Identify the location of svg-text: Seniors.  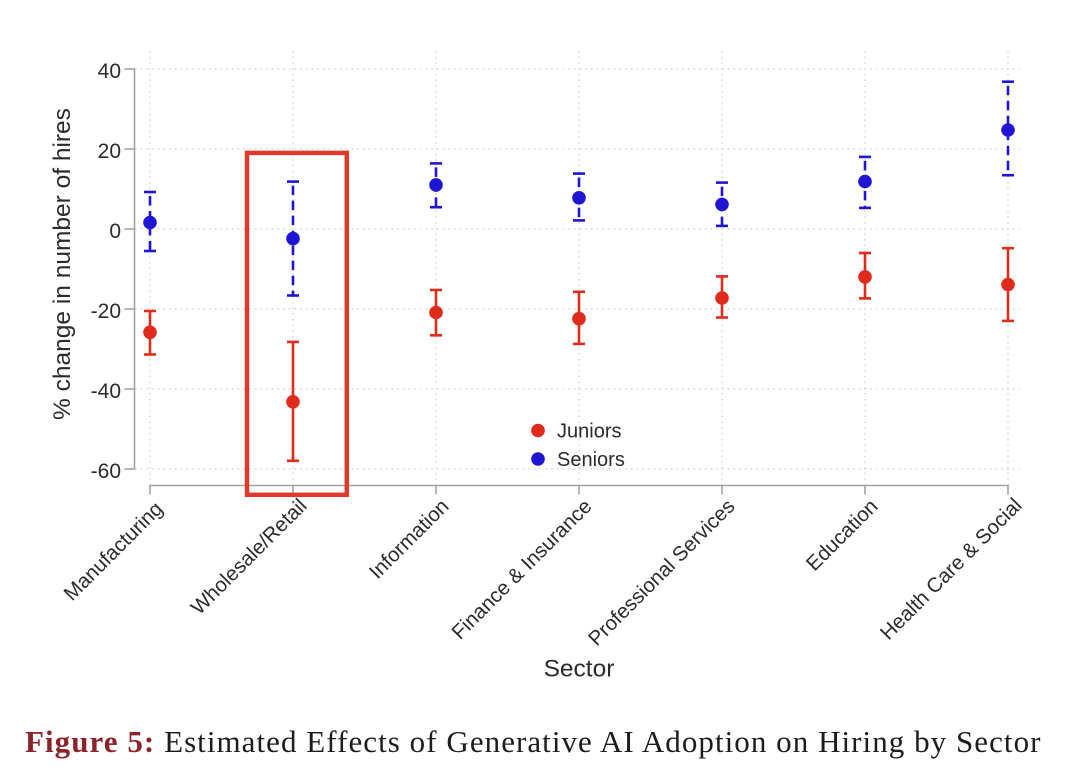
(591, 460).